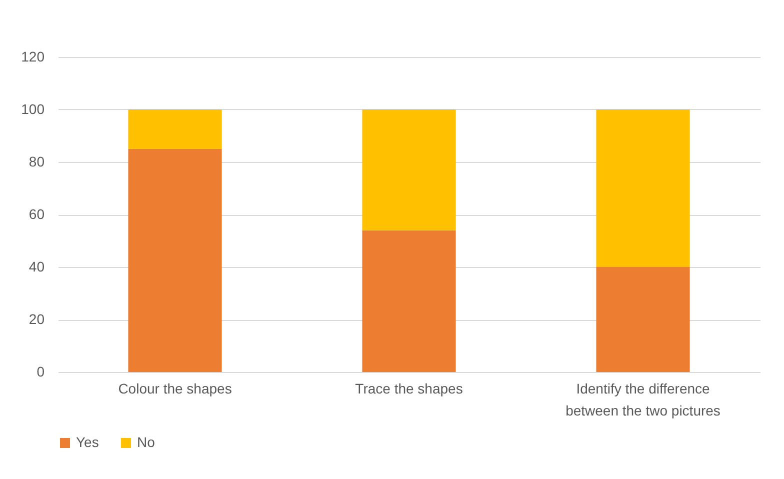 The image size is (784, 479). What do you see at coordinates (175, 388) in the screenshot?
I see `x-tick-label: Colour the shapes` at bounding box center [175, 388].